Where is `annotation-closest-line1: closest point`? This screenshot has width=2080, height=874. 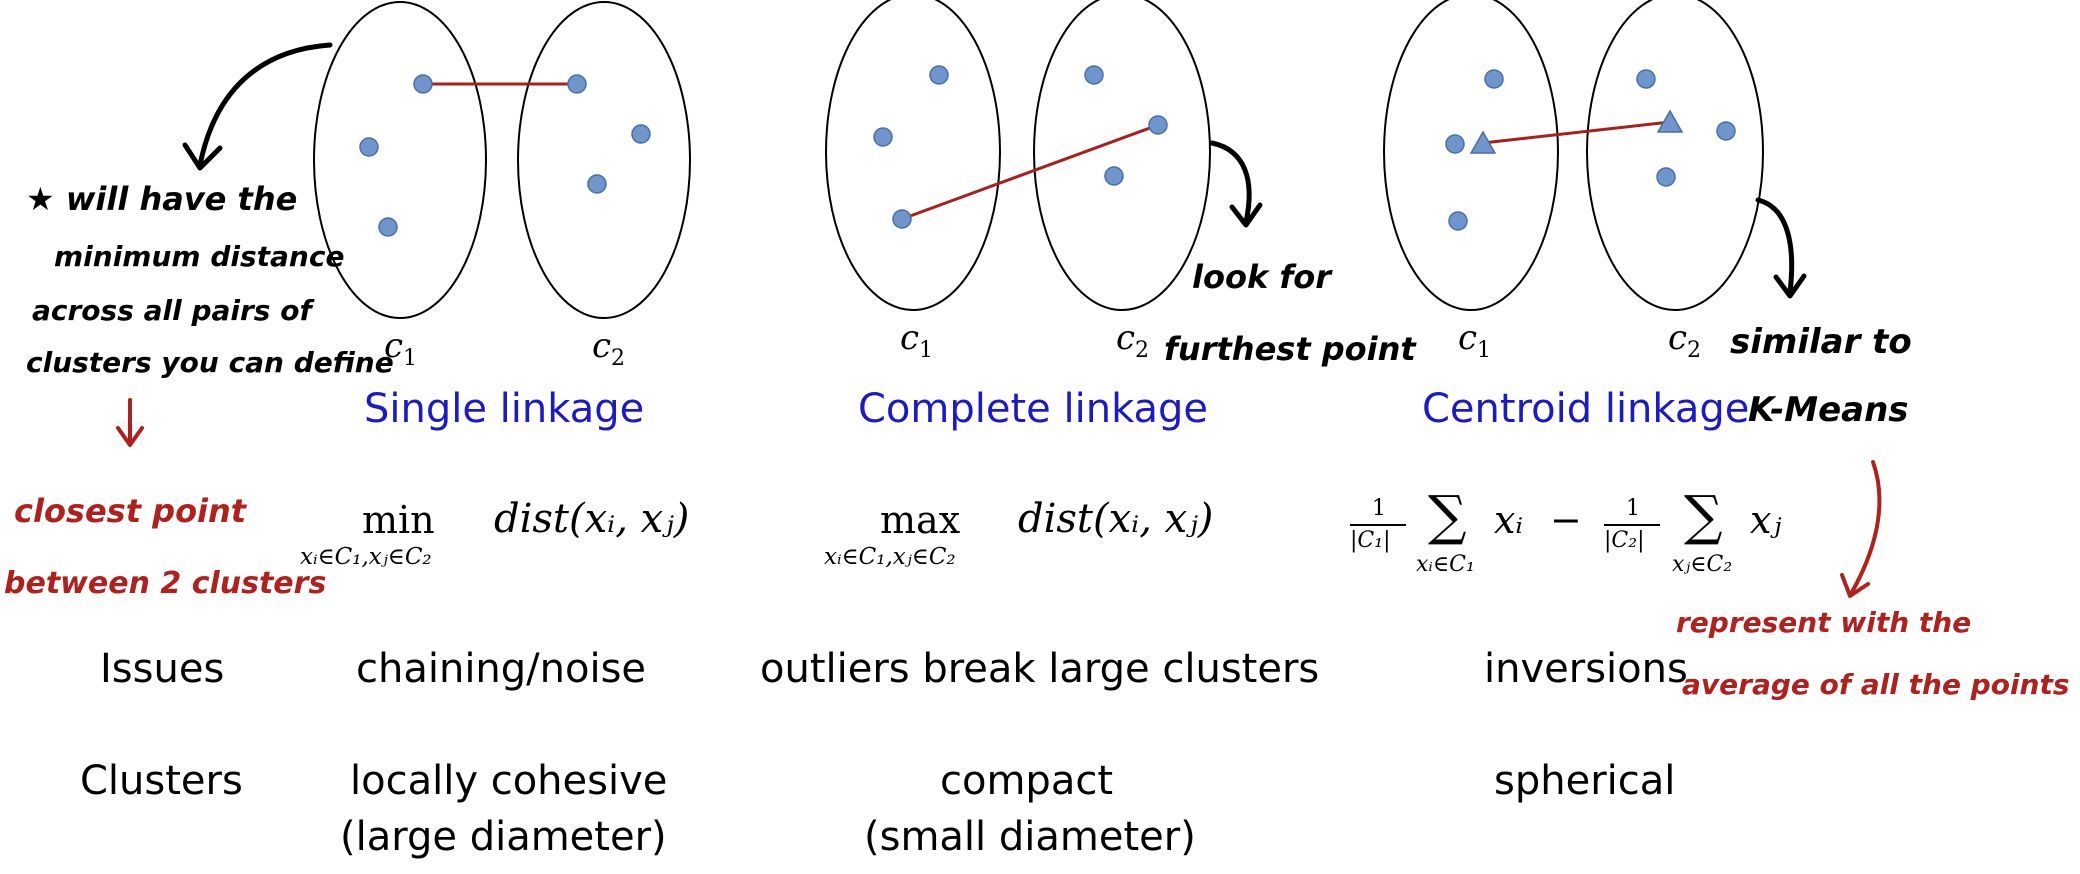 annotation-closest-line1: closest point is located at coordinates (130, 511).